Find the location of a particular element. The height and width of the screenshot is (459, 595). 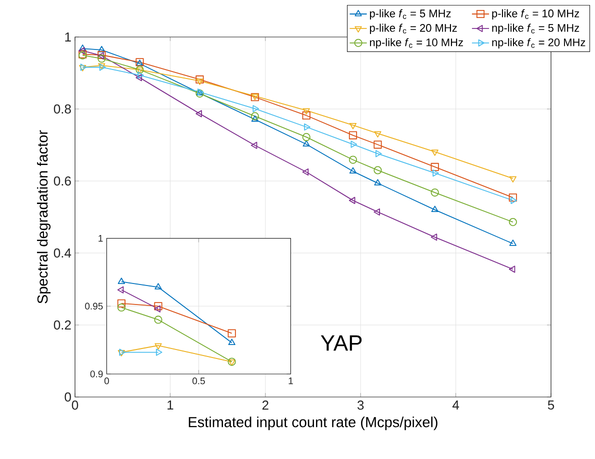

x-tick-label: 2 is located at coordinates (265, 405).